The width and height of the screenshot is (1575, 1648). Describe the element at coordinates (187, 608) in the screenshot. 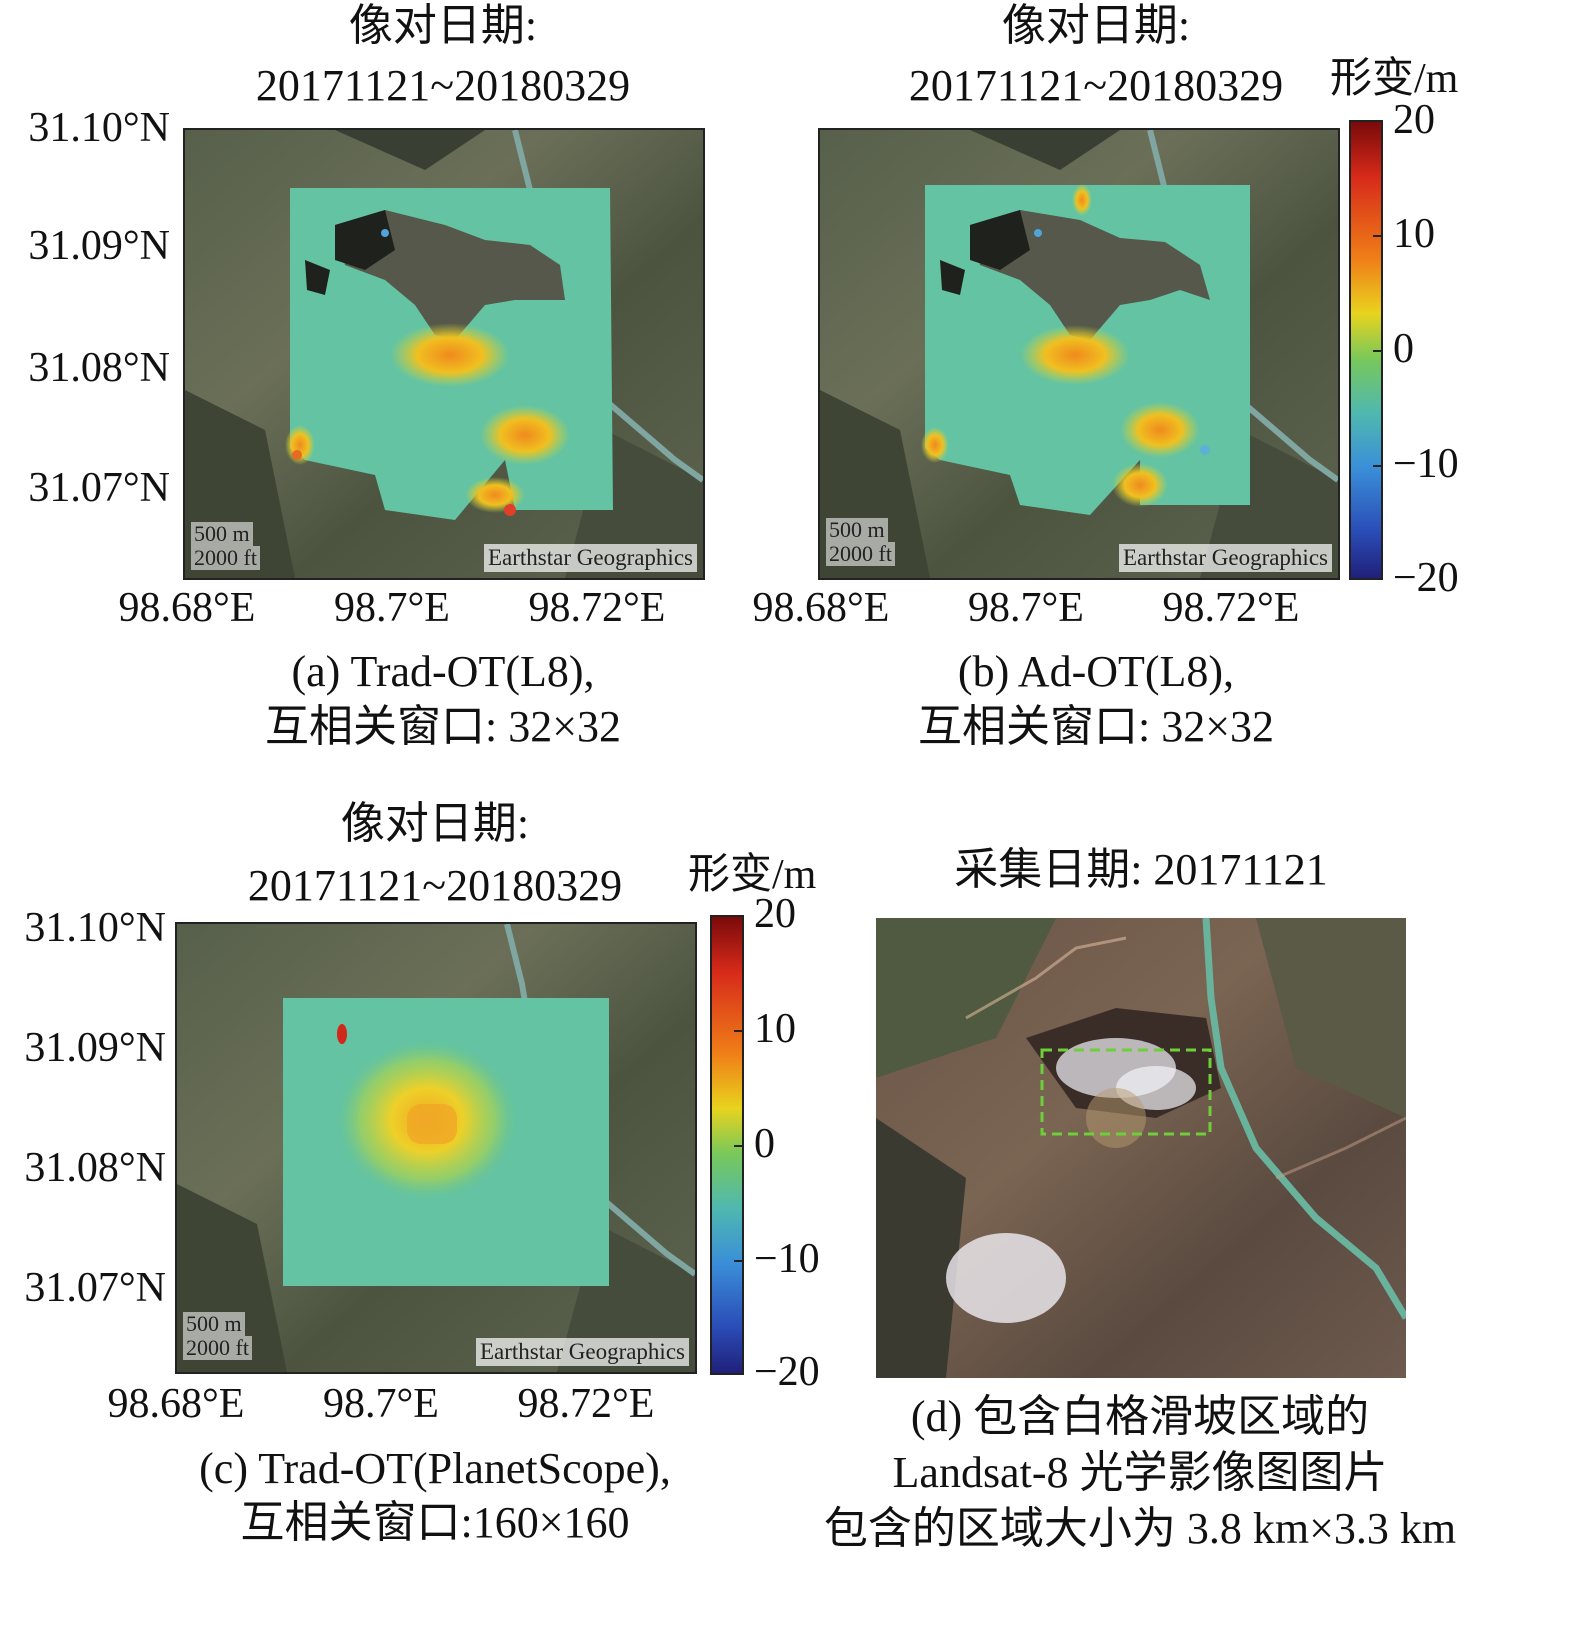

I see `panel-a-lon-tick: 98.68°E` at that location.